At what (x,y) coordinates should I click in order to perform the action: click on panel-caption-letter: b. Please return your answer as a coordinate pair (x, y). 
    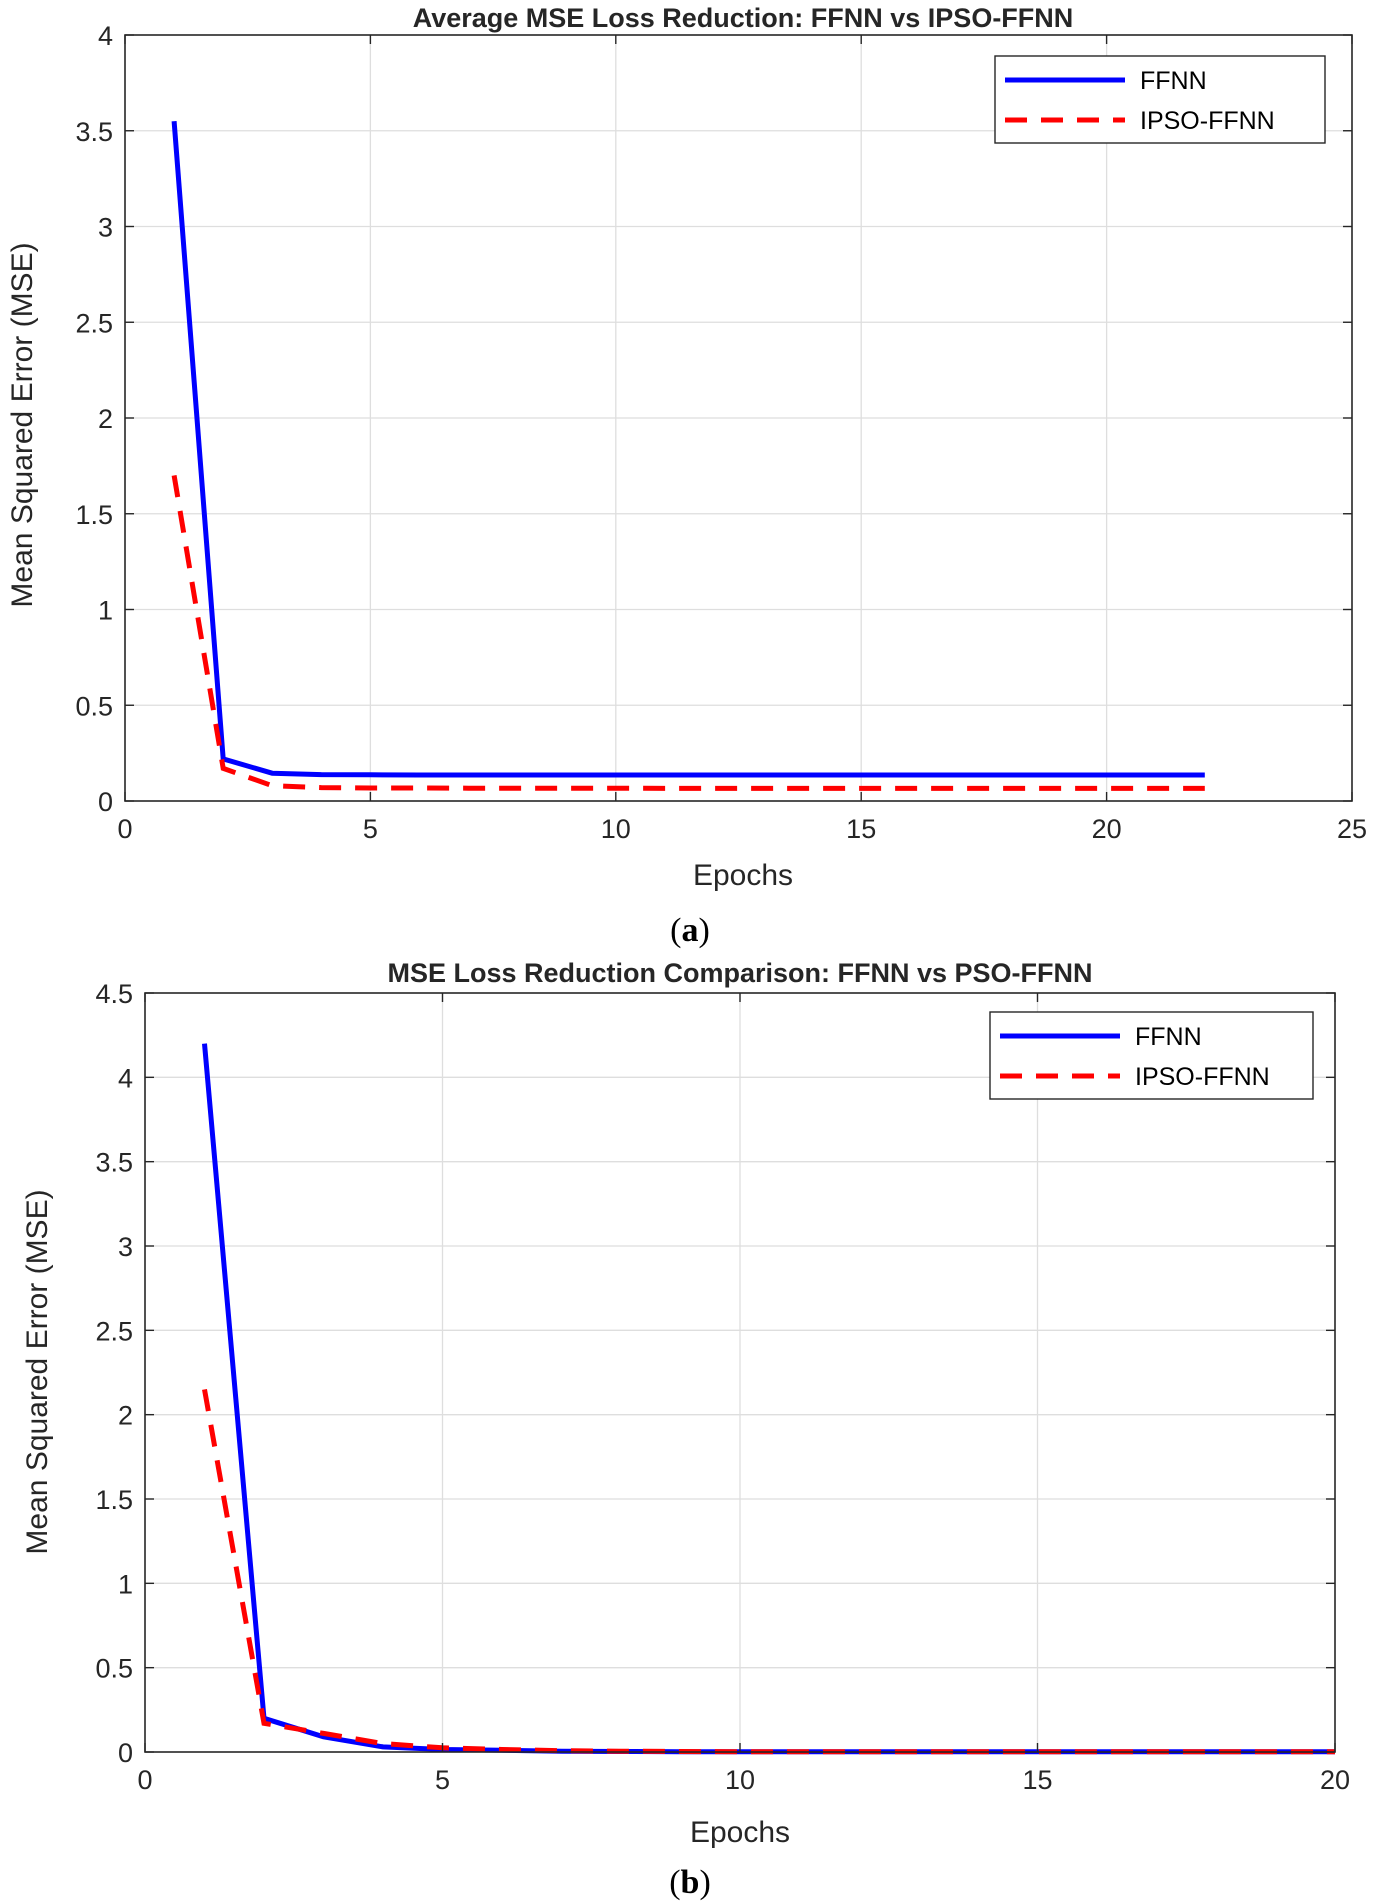
    Looking at the image, I should click on (690, 1882).